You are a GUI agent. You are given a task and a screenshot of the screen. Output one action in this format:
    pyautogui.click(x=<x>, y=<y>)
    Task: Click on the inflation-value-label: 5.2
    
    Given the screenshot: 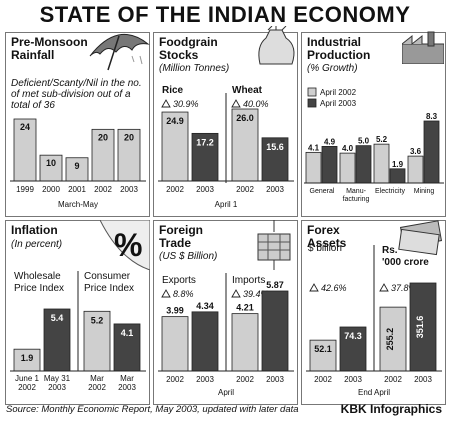 What is the action you would take?
    pyautogui.click(x=97, y=320)
    